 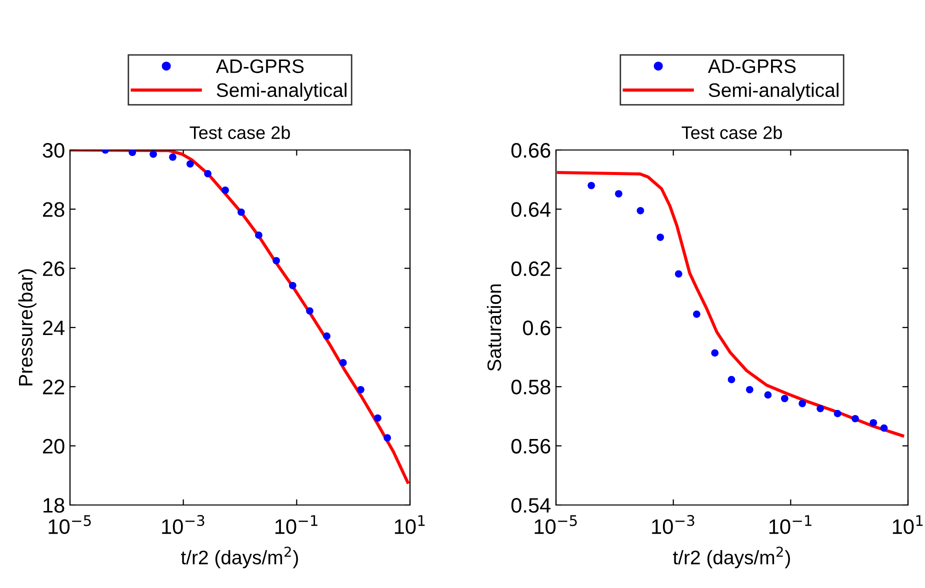 I want to click on y-tick-label: 0.62, so click(x=530, y=268).